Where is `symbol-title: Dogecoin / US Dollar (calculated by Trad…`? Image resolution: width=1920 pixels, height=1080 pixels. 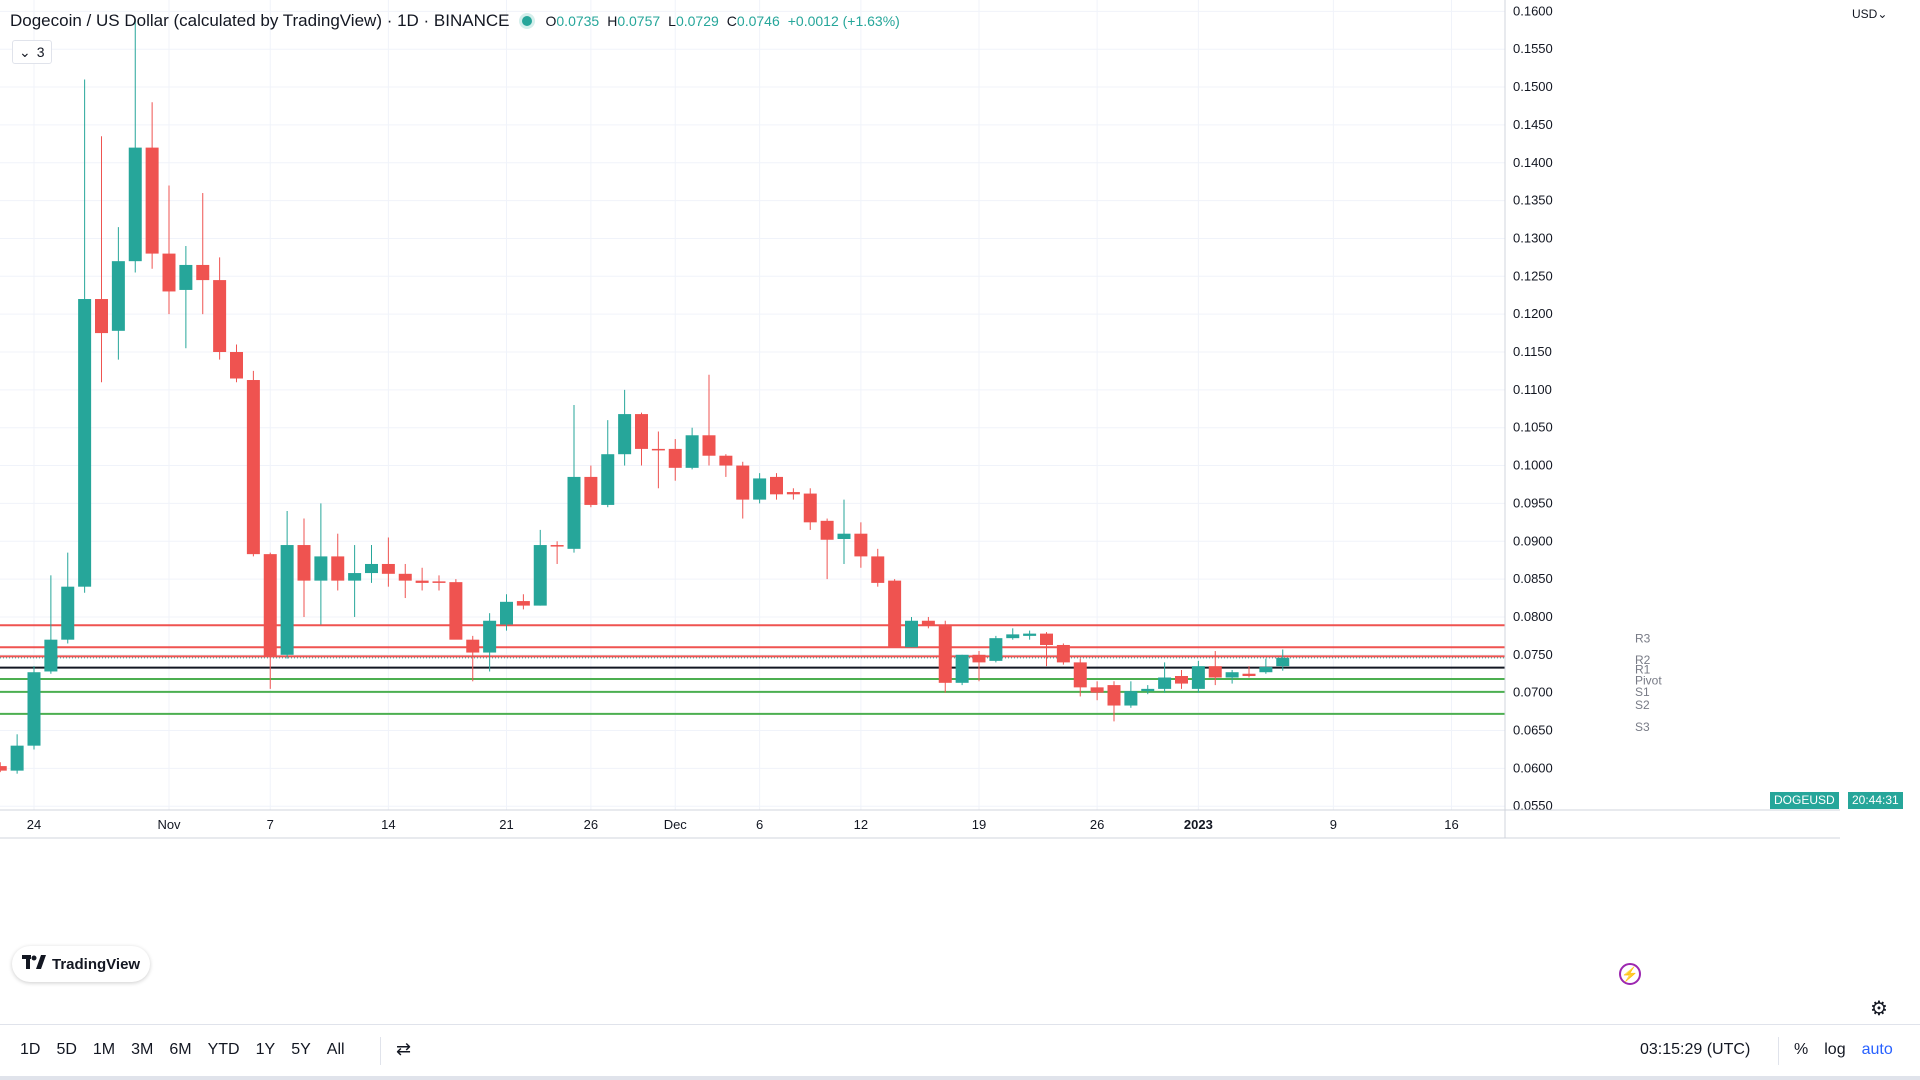 symbol-title: Dogecoin / US Dollar (calculated by Trad… is located at coordinates (260, 20).